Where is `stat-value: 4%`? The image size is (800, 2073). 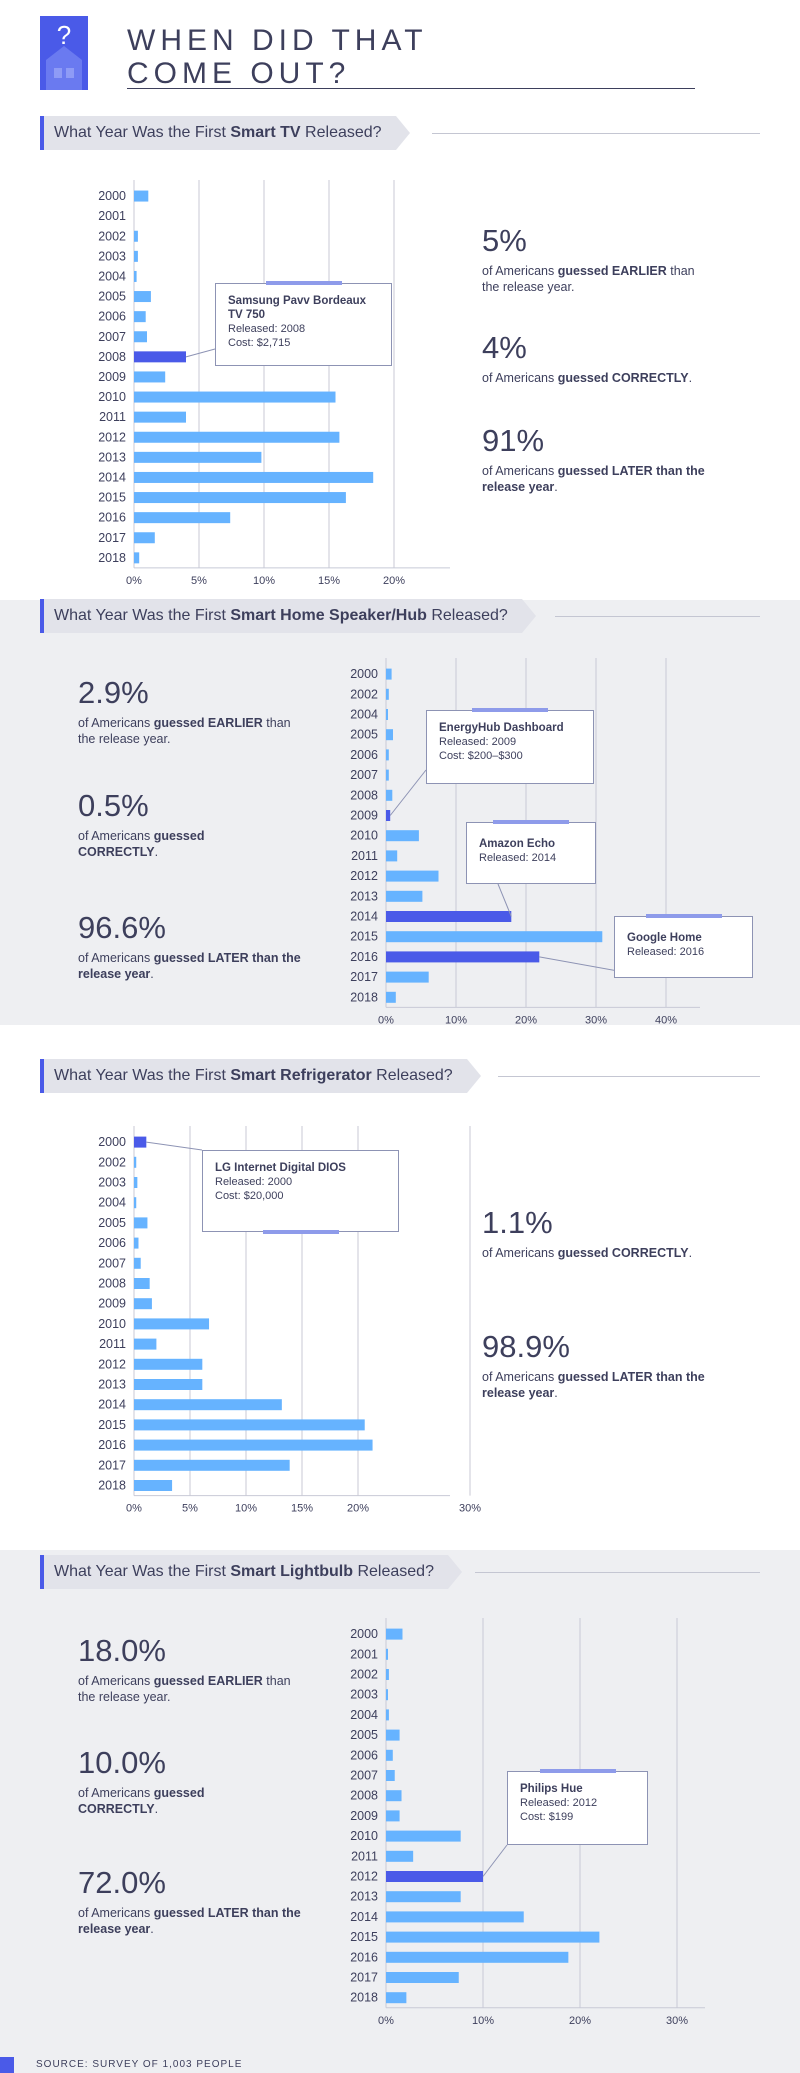
stat-value: 4% is located at coordinates (504, 347).